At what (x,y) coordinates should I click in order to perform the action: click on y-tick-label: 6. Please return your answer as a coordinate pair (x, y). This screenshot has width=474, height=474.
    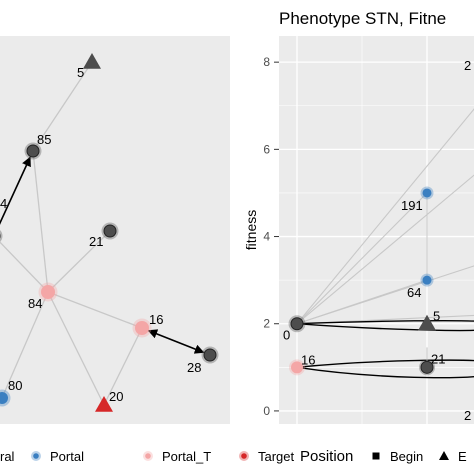
    Looking at the image, I should click on (266, 149).